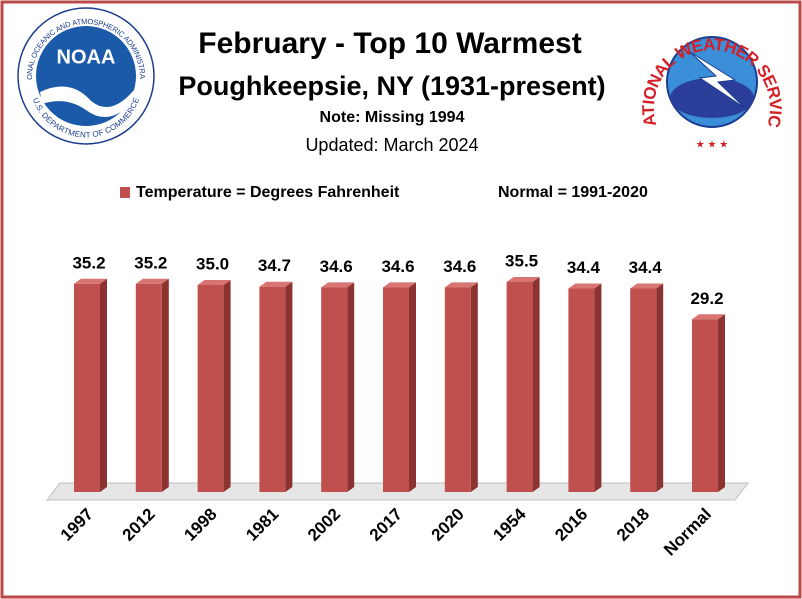 The width and height of the screenshot is (802, 599). Describe the element at coordinates (268, 192) in the screenshot. I see `legend-label: Temperature = Degrees Fahrenheit` at that location.